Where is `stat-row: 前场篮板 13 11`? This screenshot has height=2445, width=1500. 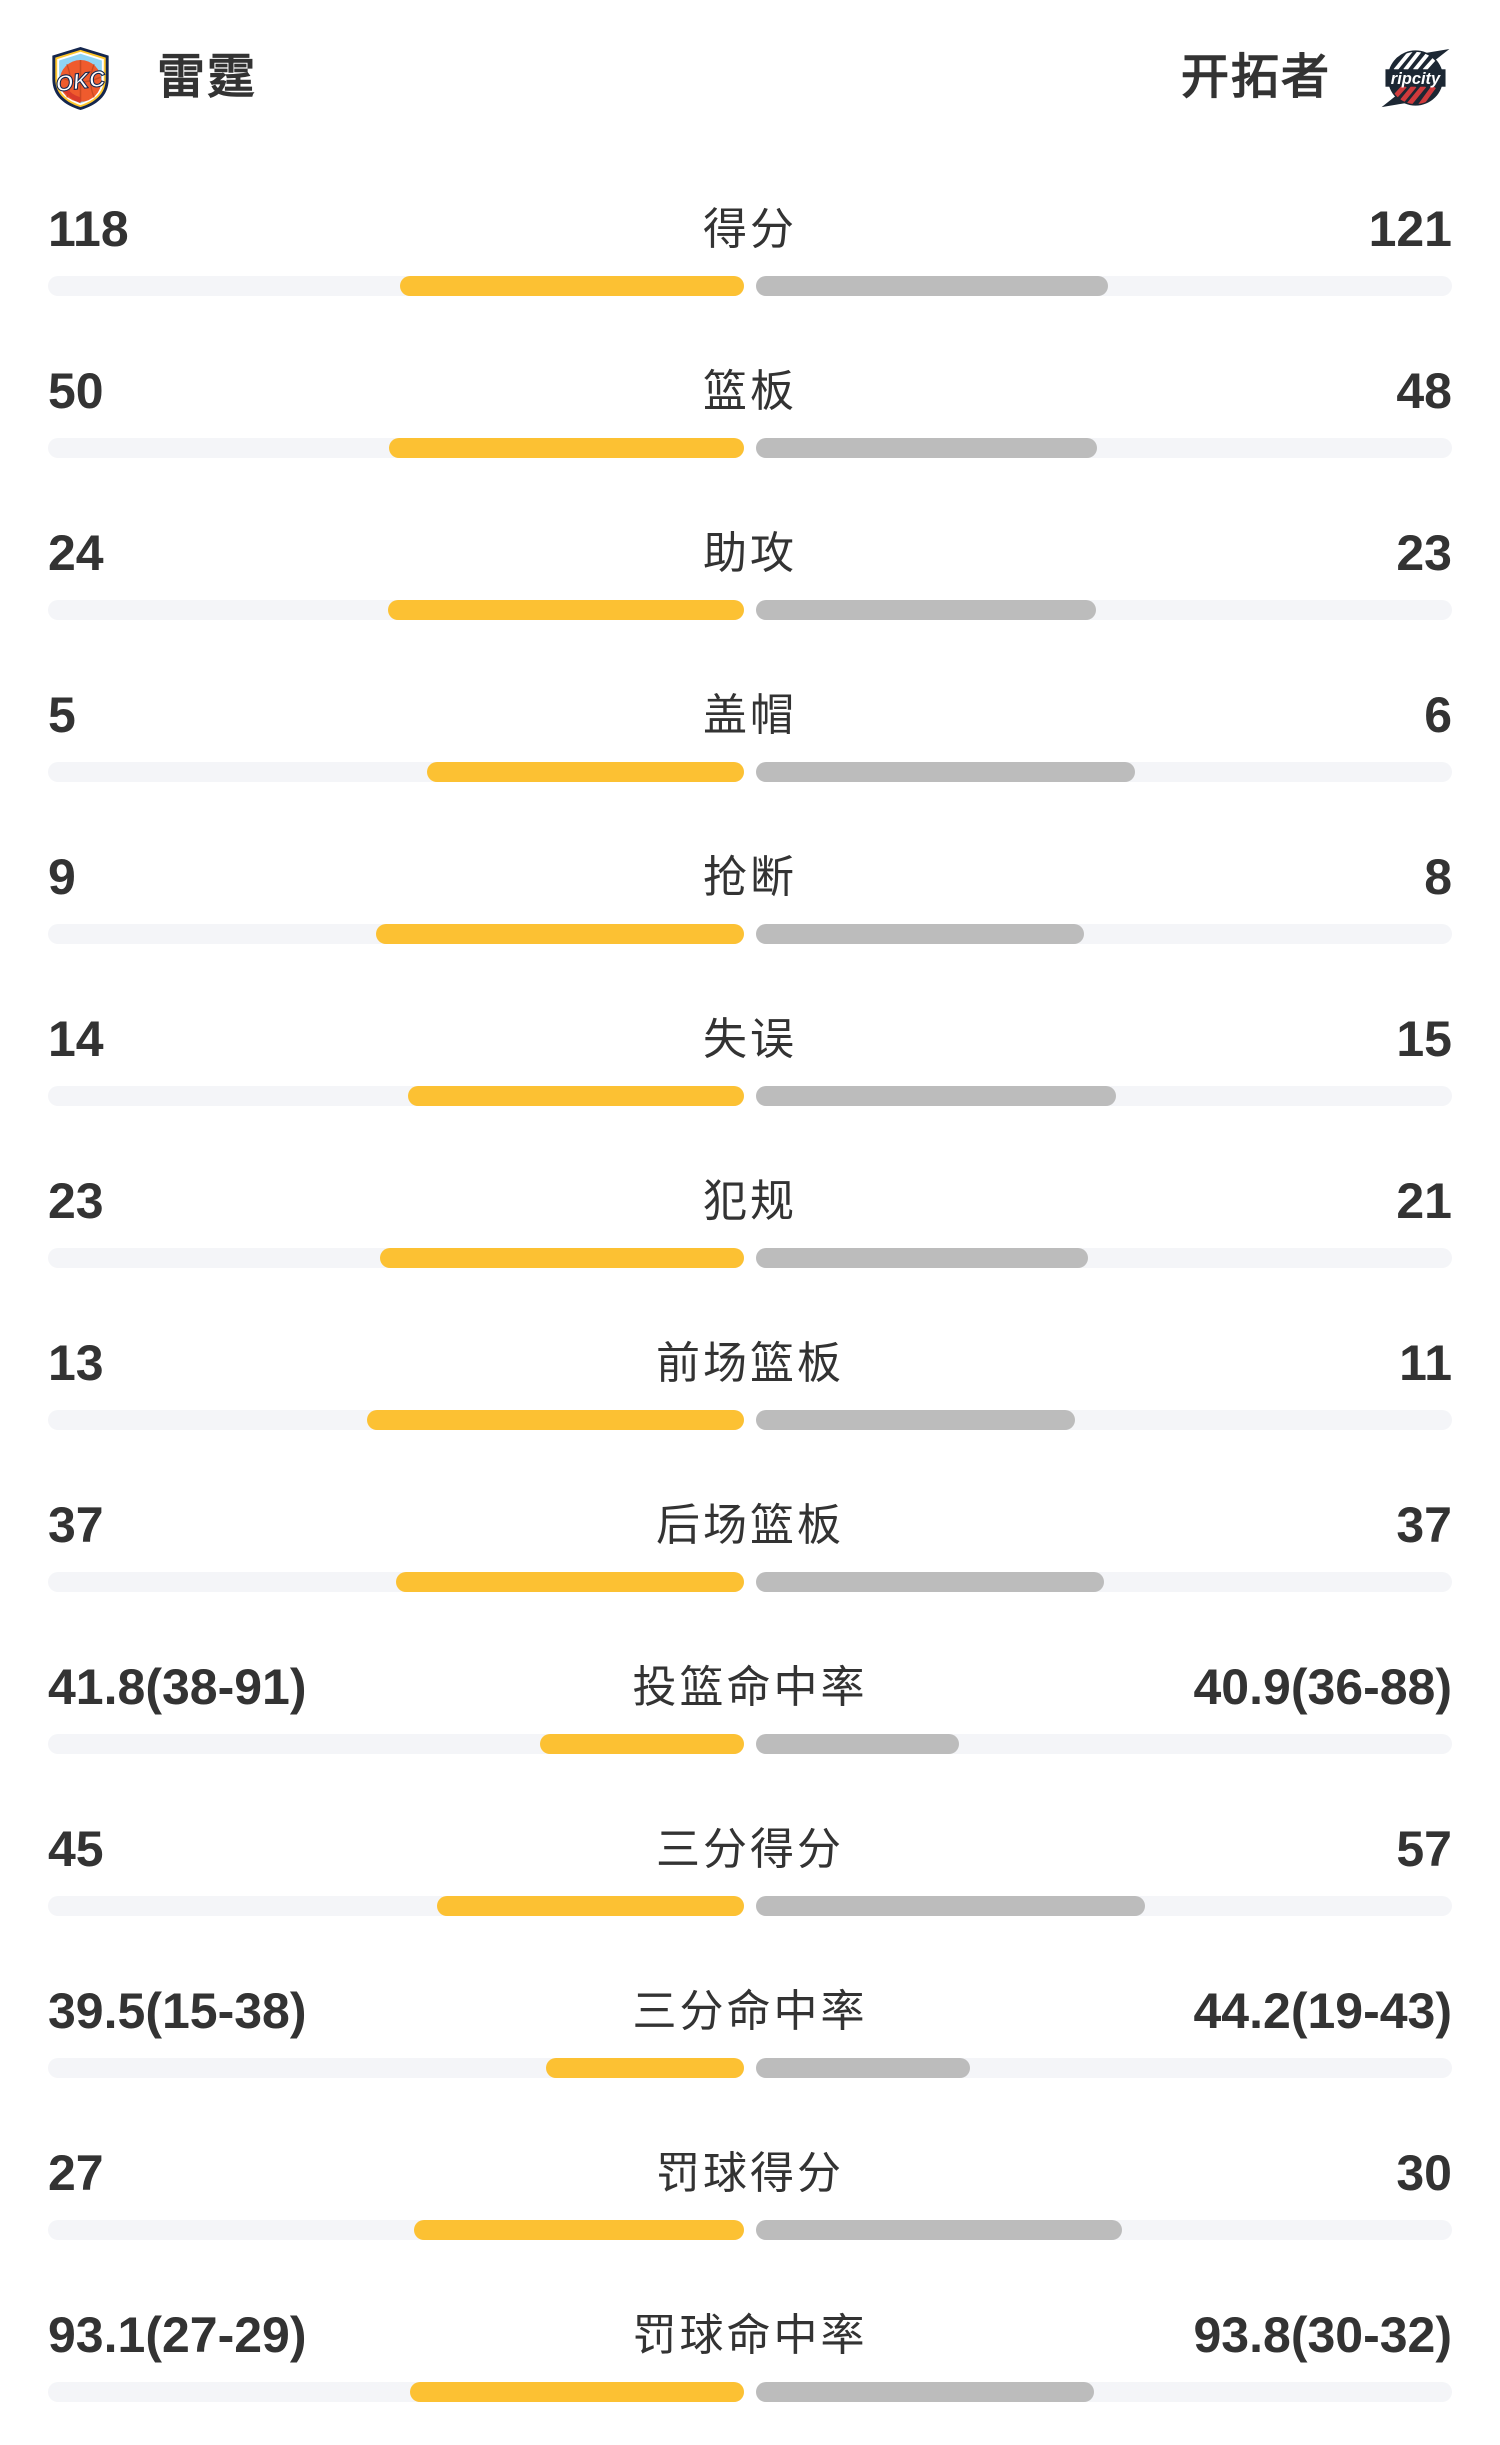 stat-row: 前场篮板 13 11 is located at coordinates (750, 1357).